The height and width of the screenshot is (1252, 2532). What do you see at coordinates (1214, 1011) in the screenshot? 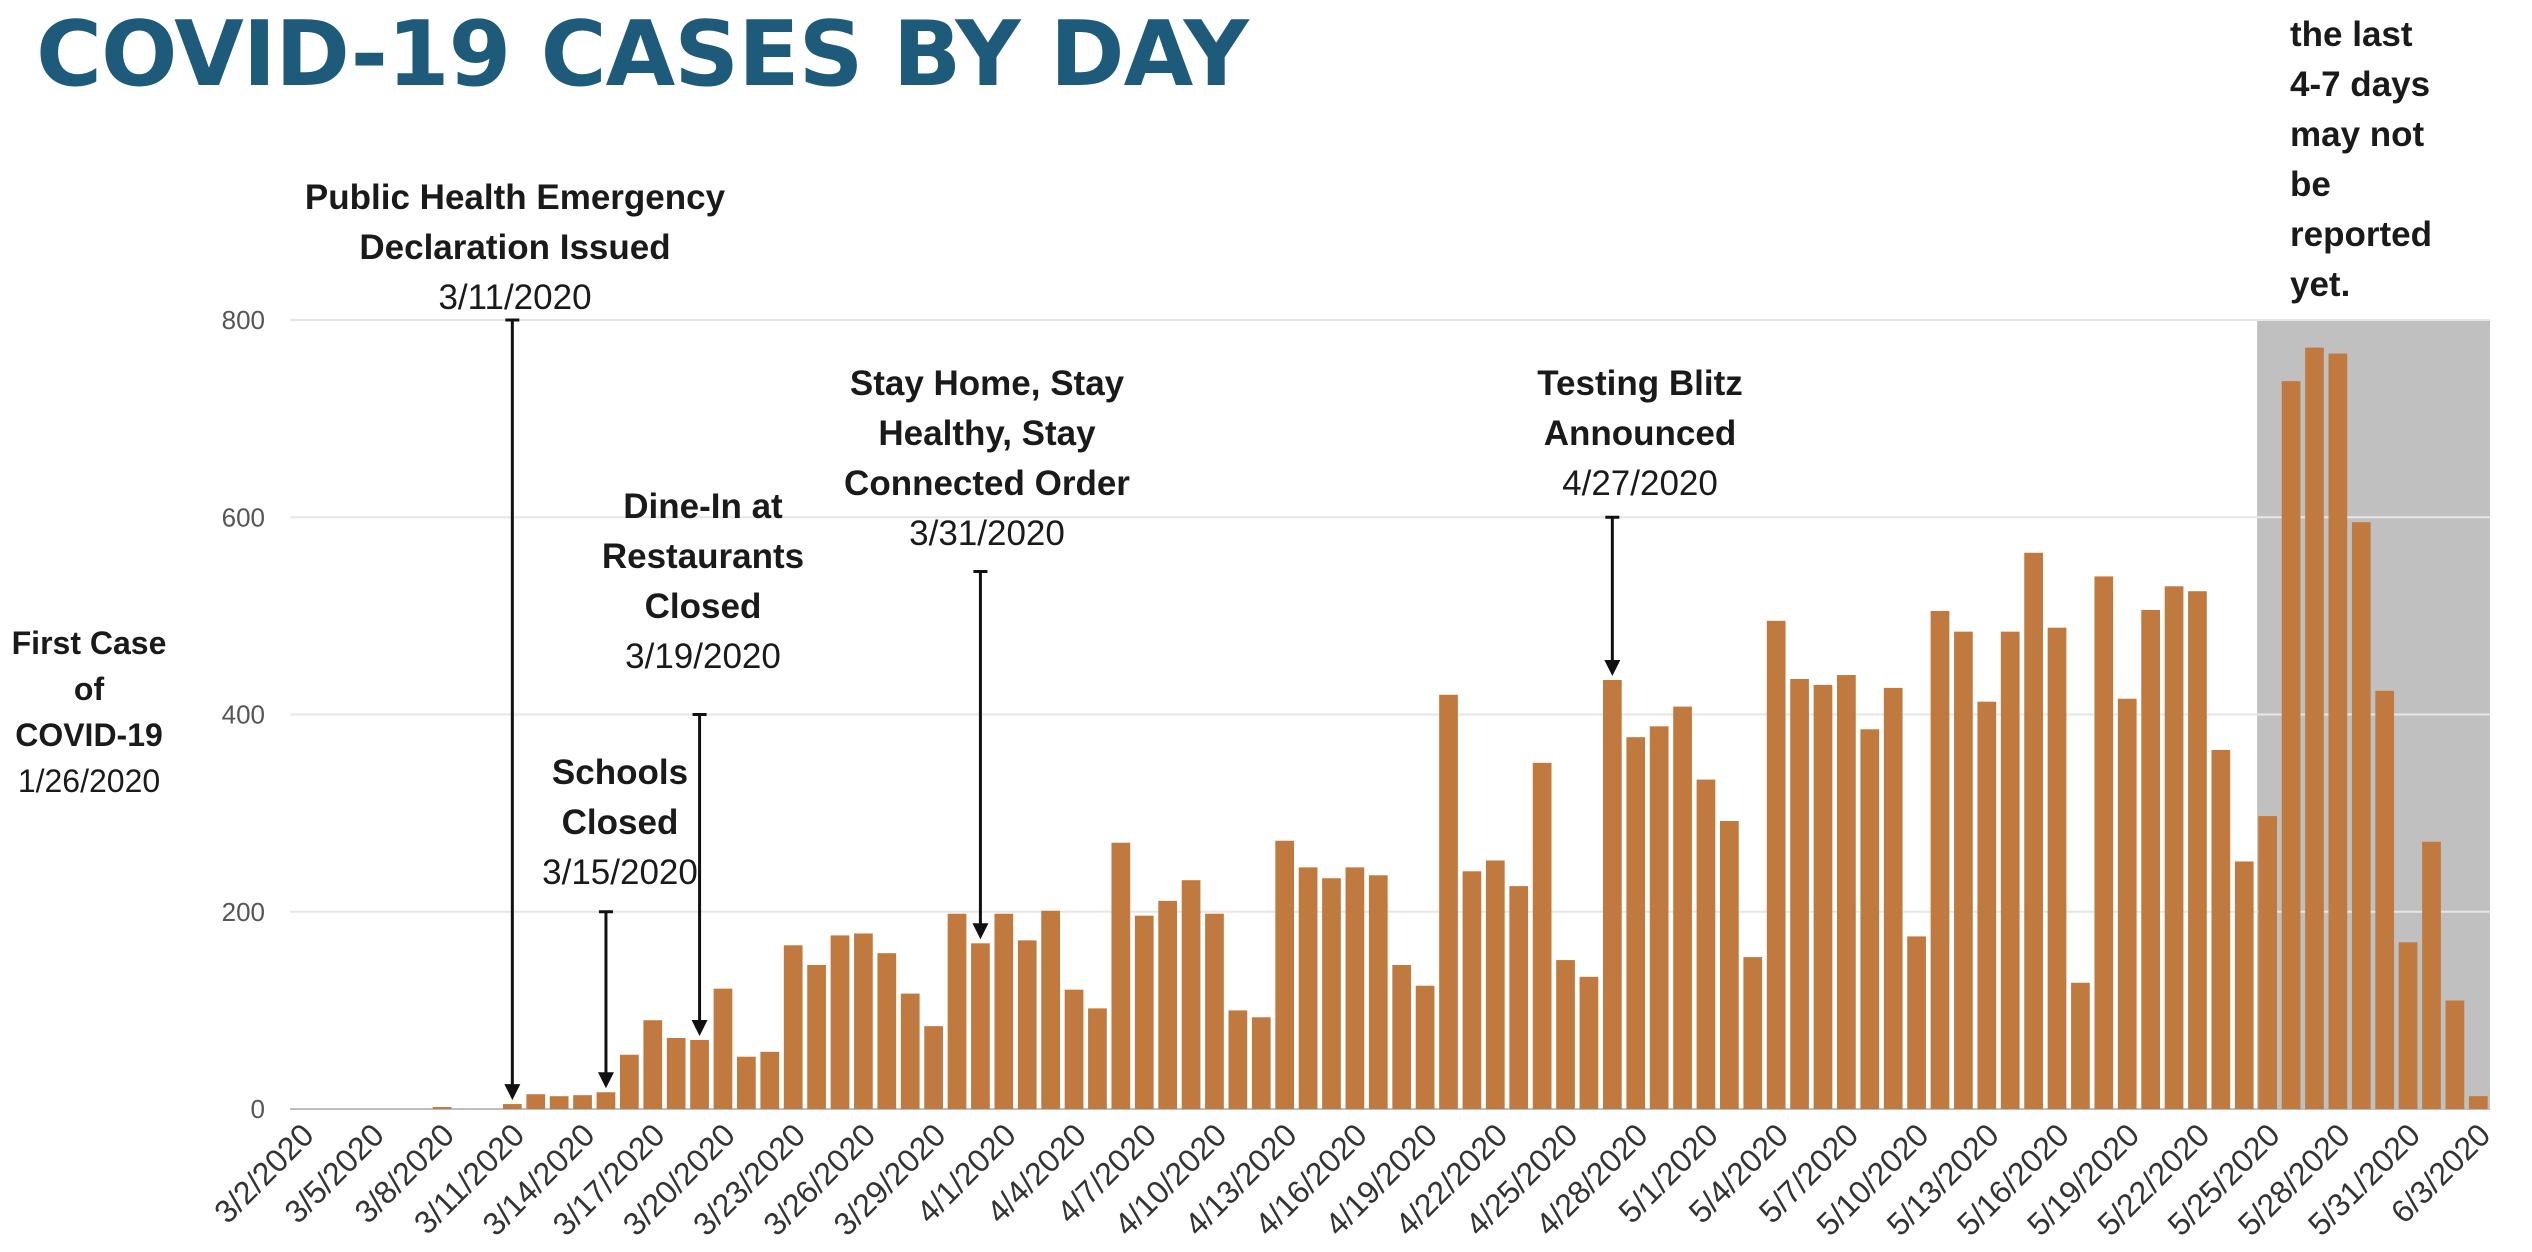
I see `bar-4/10/2020` at bounding box center [1214, 1011].